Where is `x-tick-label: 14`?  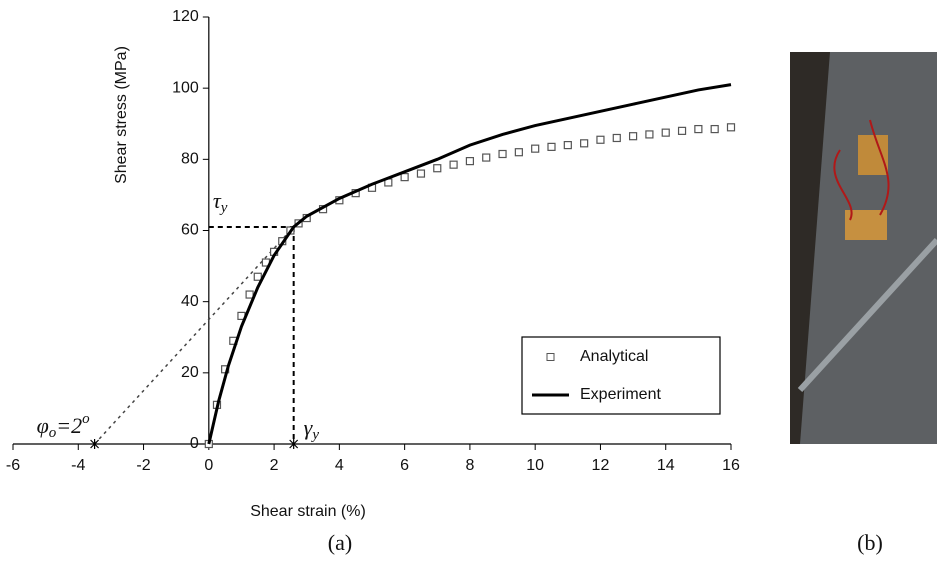 x-tick-label: 14 is located at coordinates (666, 465).